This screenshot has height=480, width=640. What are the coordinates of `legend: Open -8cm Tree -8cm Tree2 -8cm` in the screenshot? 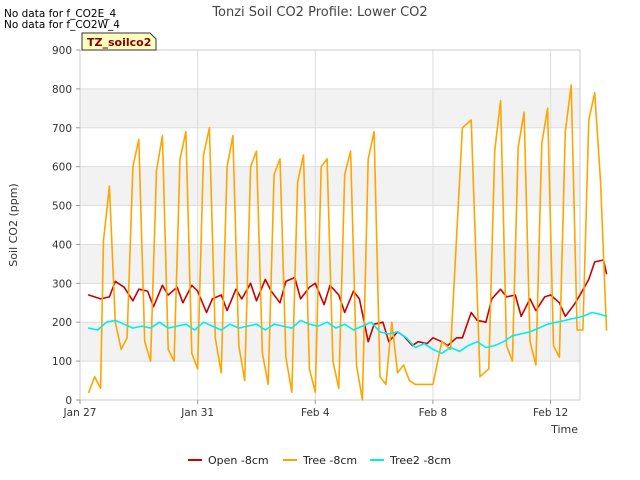 It's located at (319, 460).